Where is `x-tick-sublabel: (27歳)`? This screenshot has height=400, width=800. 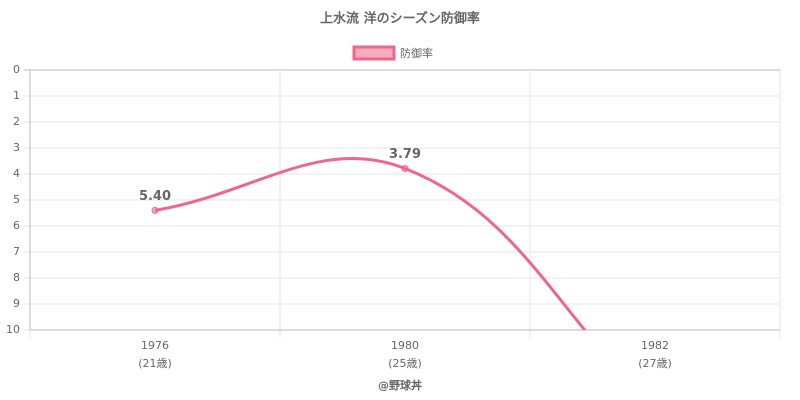
x-tick-sublabel: (27歳) is located at coordinates (655, 363).